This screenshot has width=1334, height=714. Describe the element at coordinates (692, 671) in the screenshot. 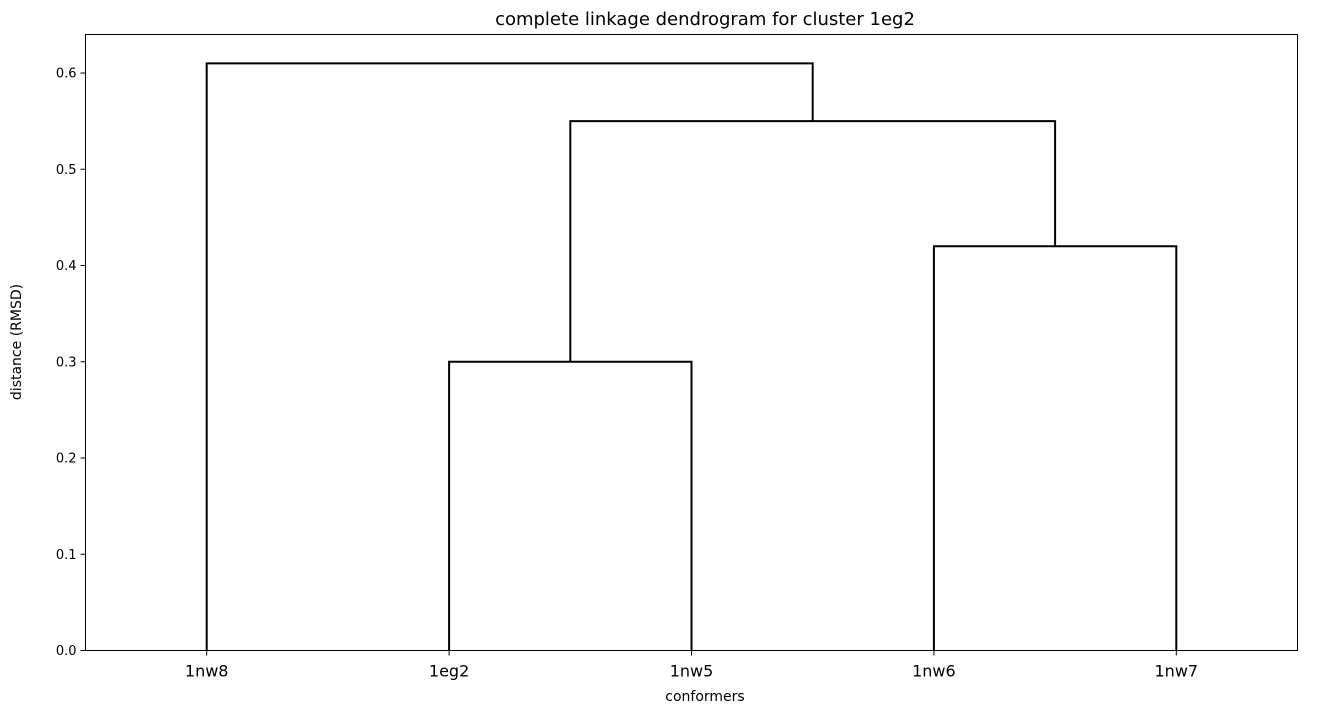

I see `leaf-label-1nw5: 1nw5` at that location.